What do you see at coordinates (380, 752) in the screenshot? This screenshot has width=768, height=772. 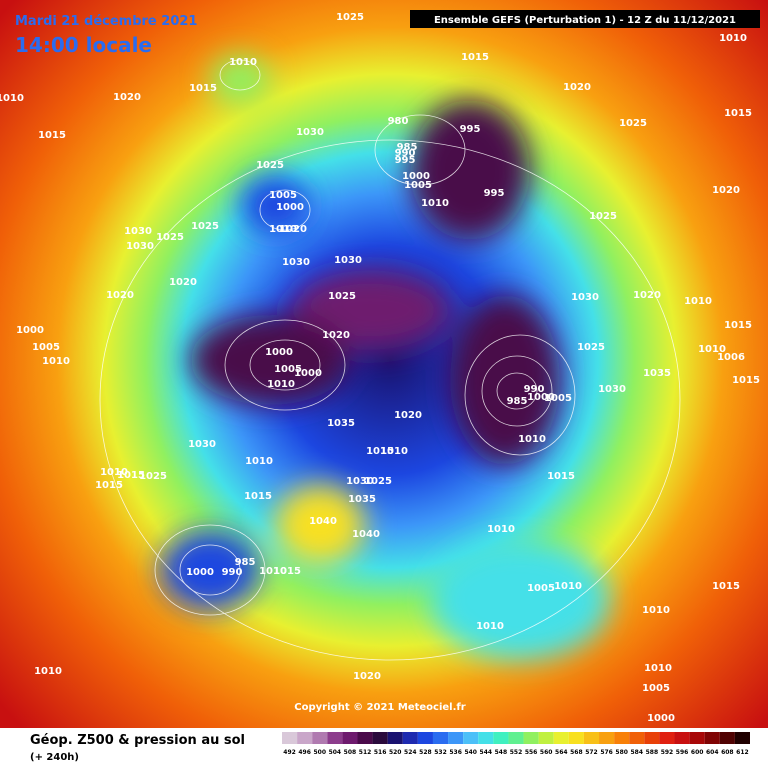 I see `colorbar-label: 516` at bounding box center [380, 752].